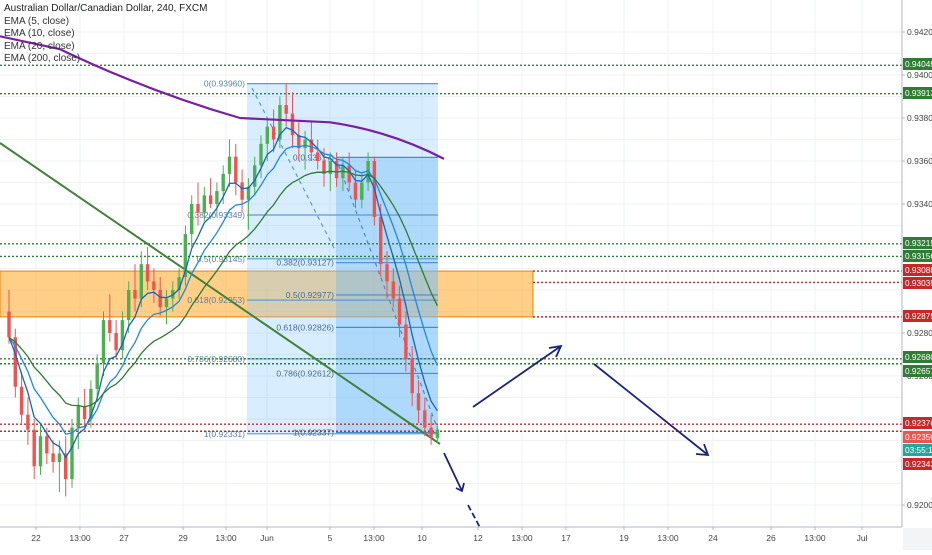  Describe the element at coordinates (313, 157) in the screenshot. I see `fib-secondary-label: 0(0.93617)` at that location.